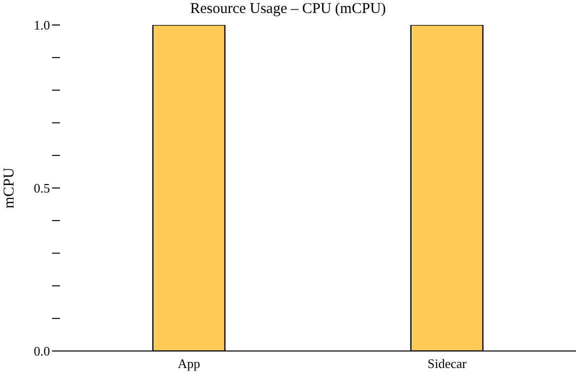  What do you see at coordinates (42, 188) in the screenshot?
I see `y-tick-label: 0.5` at bounding box center [42, 188].